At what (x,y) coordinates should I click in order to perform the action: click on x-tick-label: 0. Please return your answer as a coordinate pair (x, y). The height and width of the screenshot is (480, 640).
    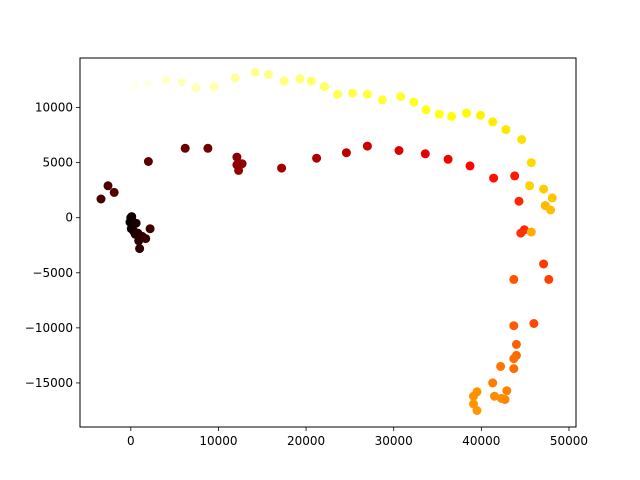
    Looking at the image, I should click on (131, 441).